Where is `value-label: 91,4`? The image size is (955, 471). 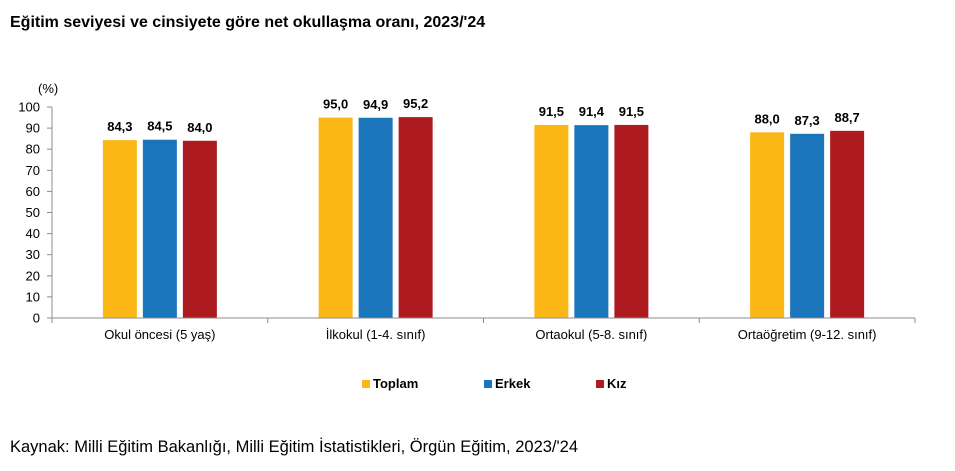
value-label: 91,4 is located at coordinates (592, 111).